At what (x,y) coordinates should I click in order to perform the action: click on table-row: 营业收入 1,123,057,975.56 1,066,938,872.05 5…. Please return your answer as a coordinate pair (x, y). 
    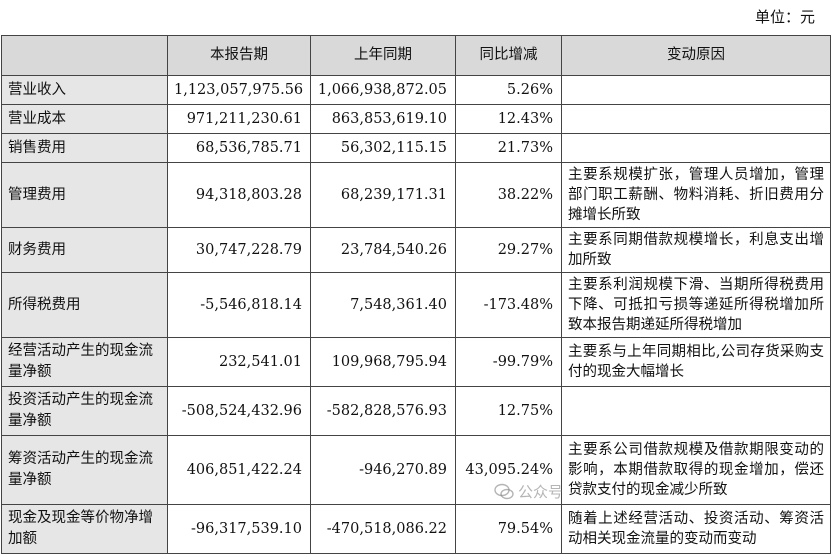
    Looking at the image, I should click on (416, 90).